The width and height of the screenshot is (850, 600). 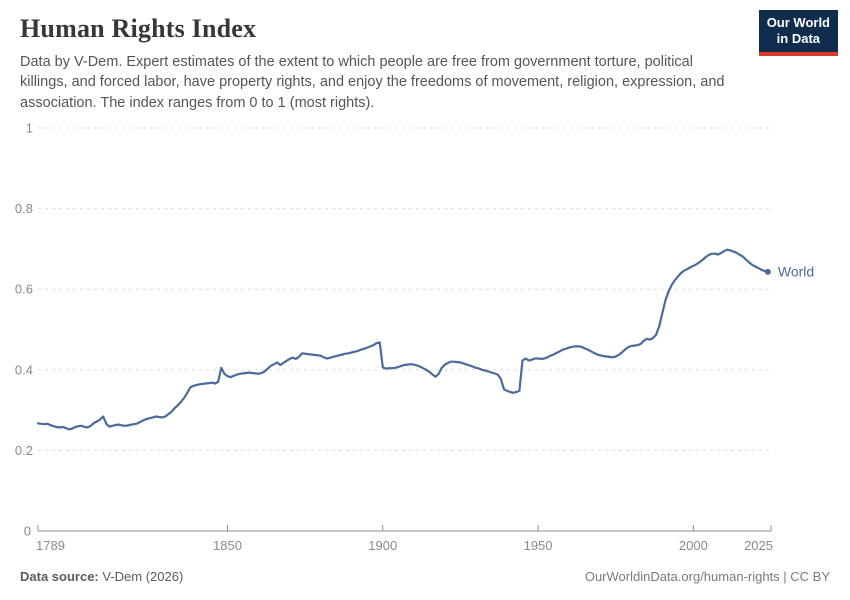 What do you see at coordinates (227, 545) in the screenshot?
I see `x-axis-tick-label: 1850` at bounding box center [227, 545].